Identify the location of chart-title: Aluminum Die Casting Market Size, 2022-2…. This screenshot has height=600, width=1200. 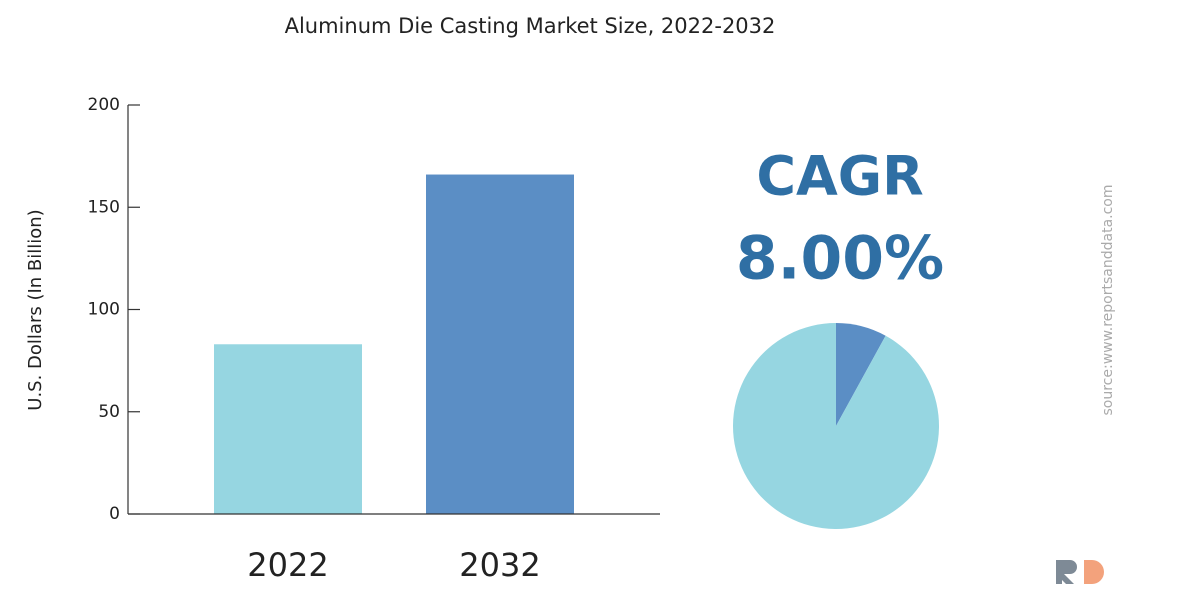
(530, 26).